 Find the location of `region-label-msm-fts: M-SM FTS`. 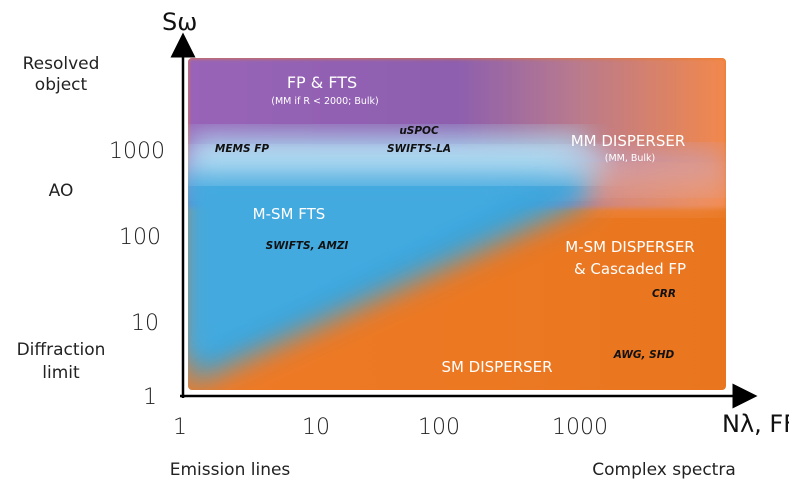

region-label-msm-fts: M-SM FTS is located at coordinates (289, 214).